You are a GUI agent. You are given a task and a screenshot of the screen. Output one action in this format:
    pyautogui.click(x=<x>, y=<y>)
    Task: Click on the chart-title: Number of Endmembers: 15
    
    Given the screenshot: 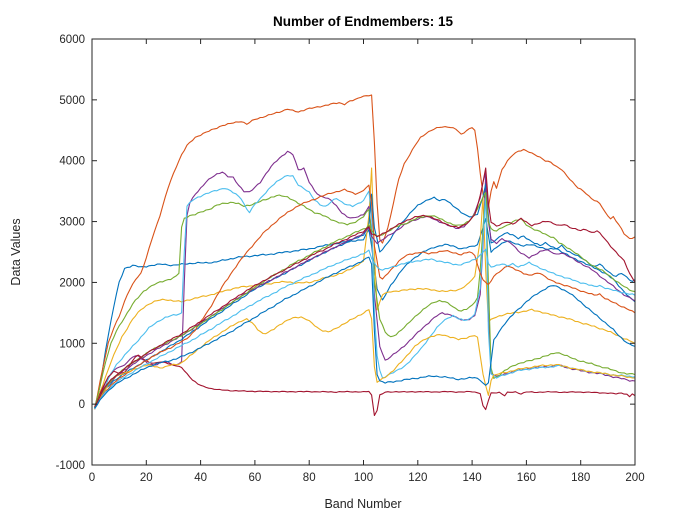 What is the action you would take?
    pyautogui.click(x=363, y=21)
    